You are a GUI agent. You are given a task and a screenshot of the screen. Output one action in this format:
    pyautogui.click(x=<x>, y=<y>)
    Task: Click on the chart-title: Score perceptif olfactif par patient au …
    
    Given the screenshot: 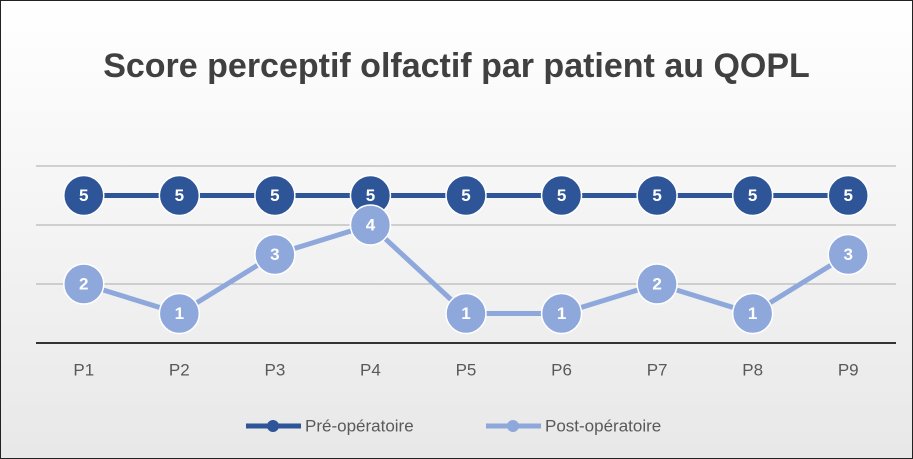 What is the action you would take?
    pyautogui.click(x=456, y=66)
    